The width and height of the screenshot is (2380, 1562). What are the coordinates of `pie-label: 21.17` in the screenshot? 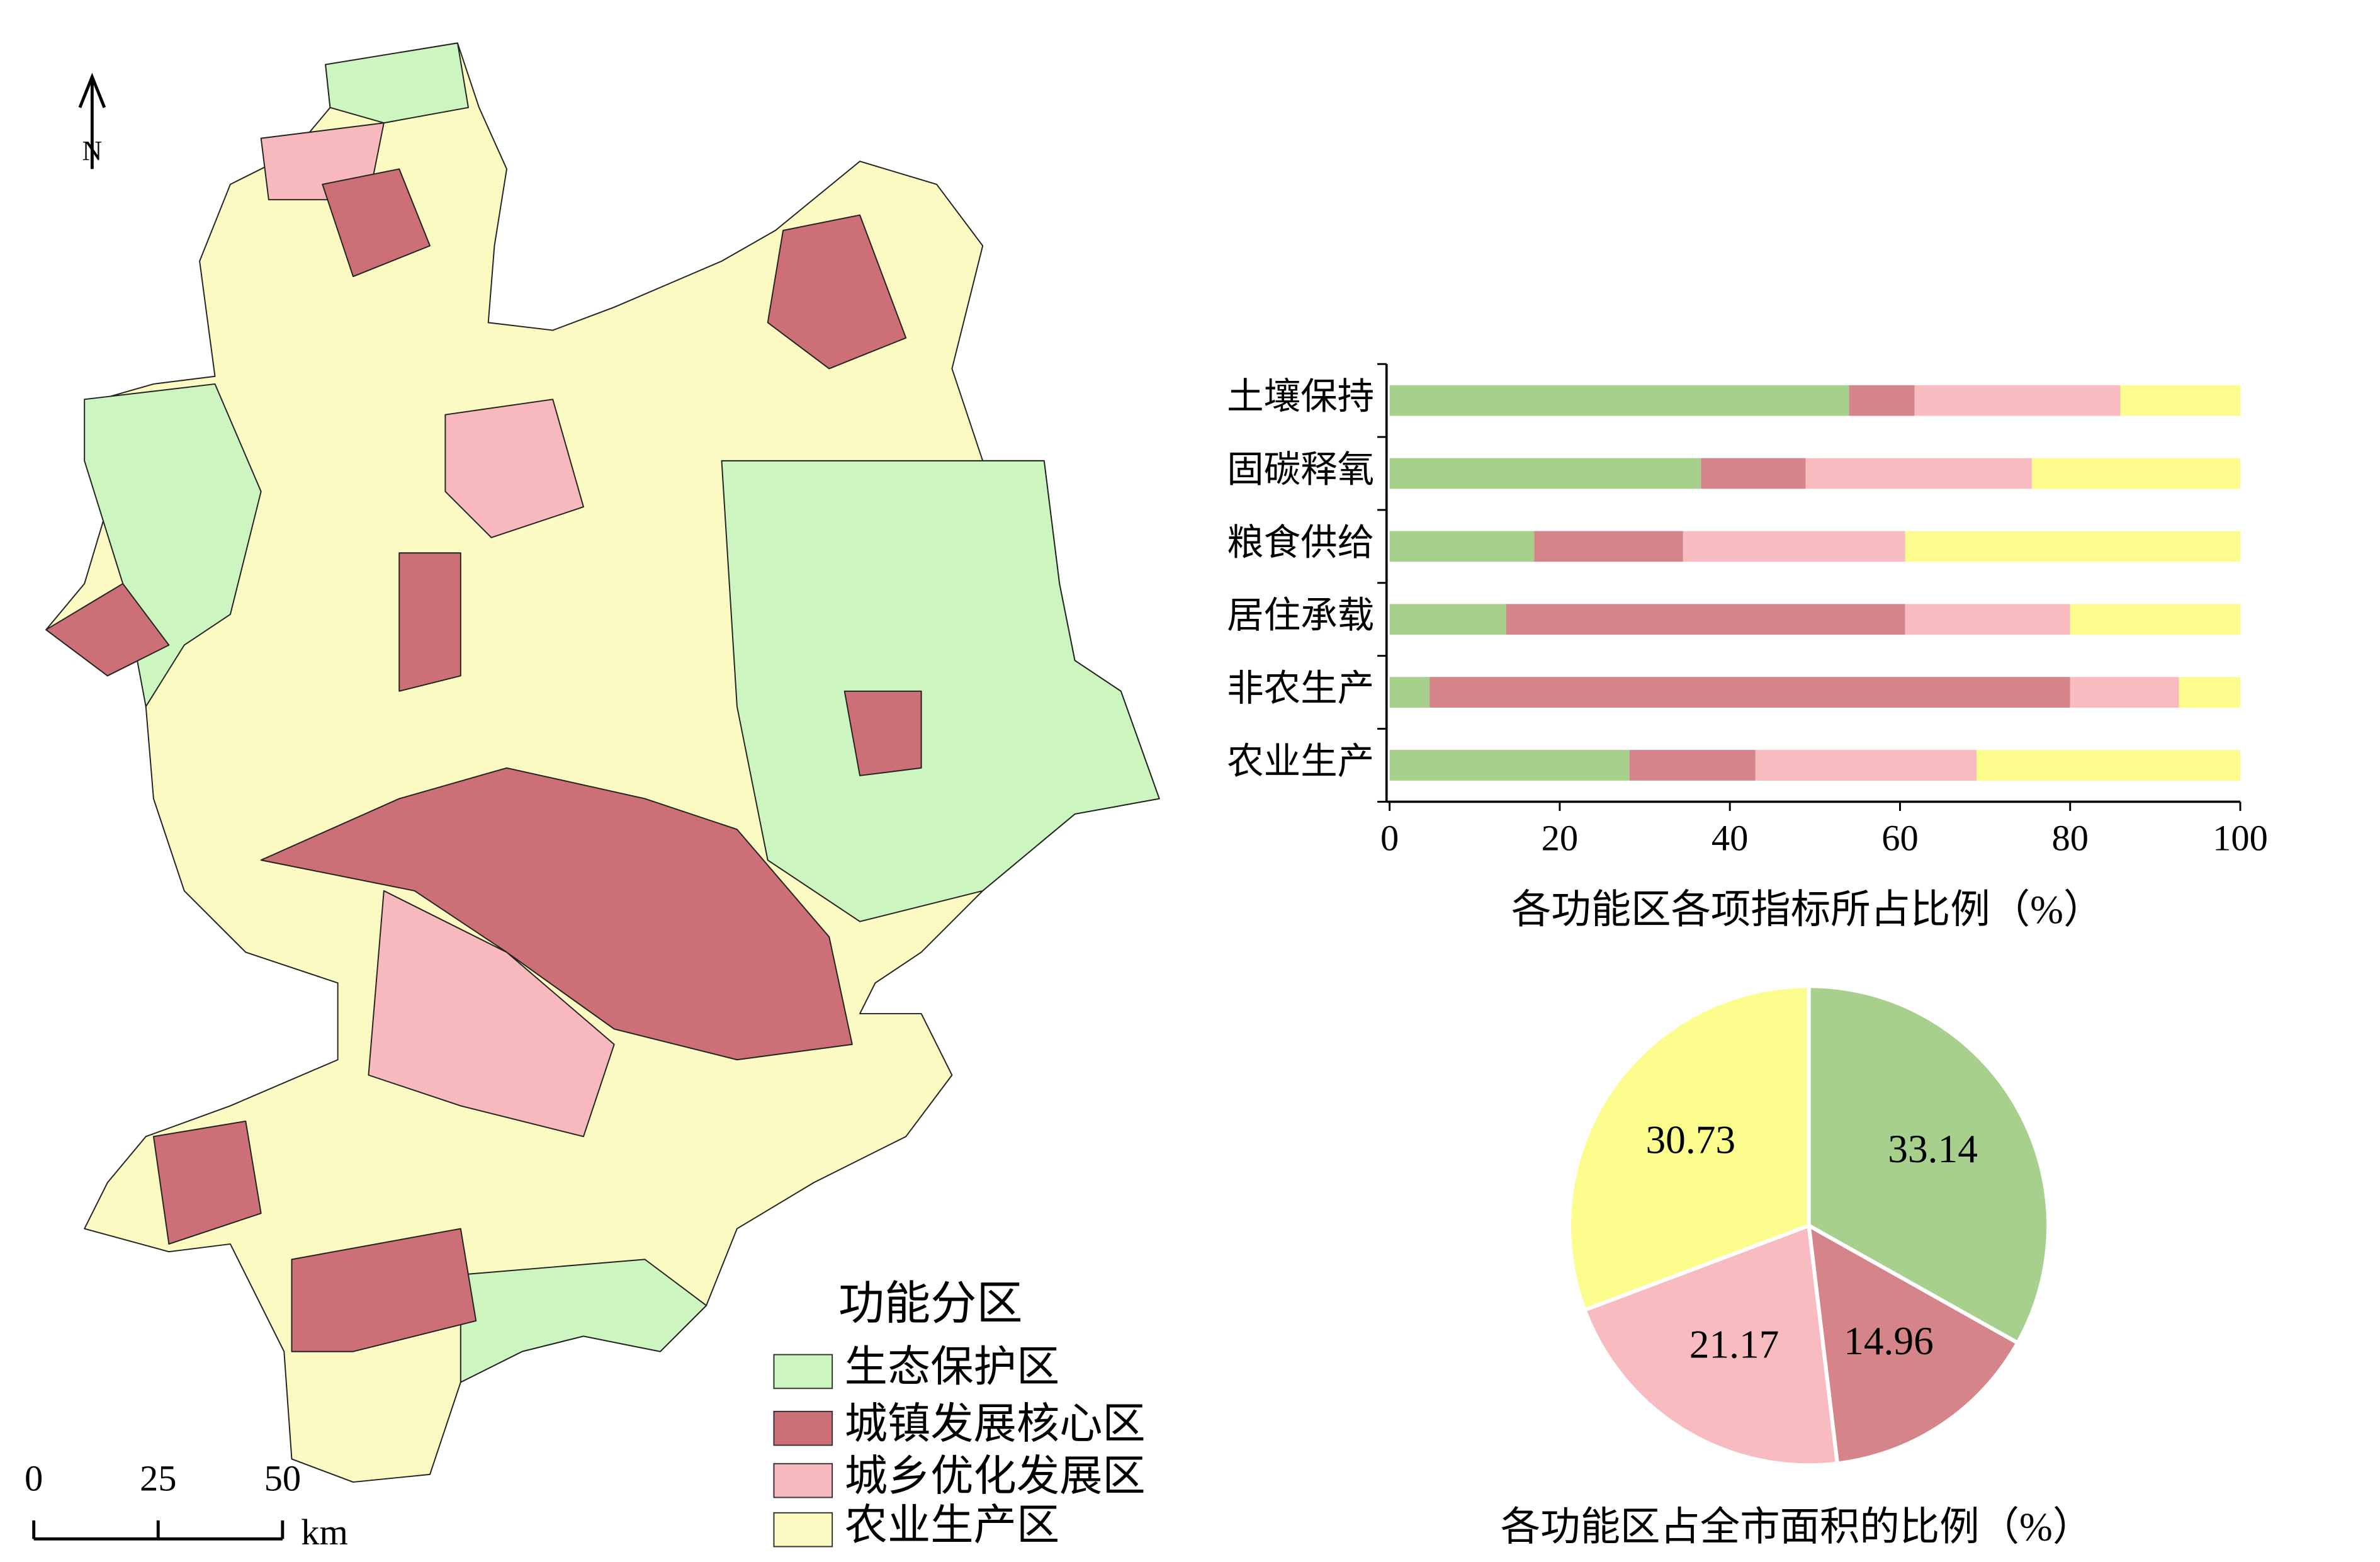 It's located at (1734, 1344).